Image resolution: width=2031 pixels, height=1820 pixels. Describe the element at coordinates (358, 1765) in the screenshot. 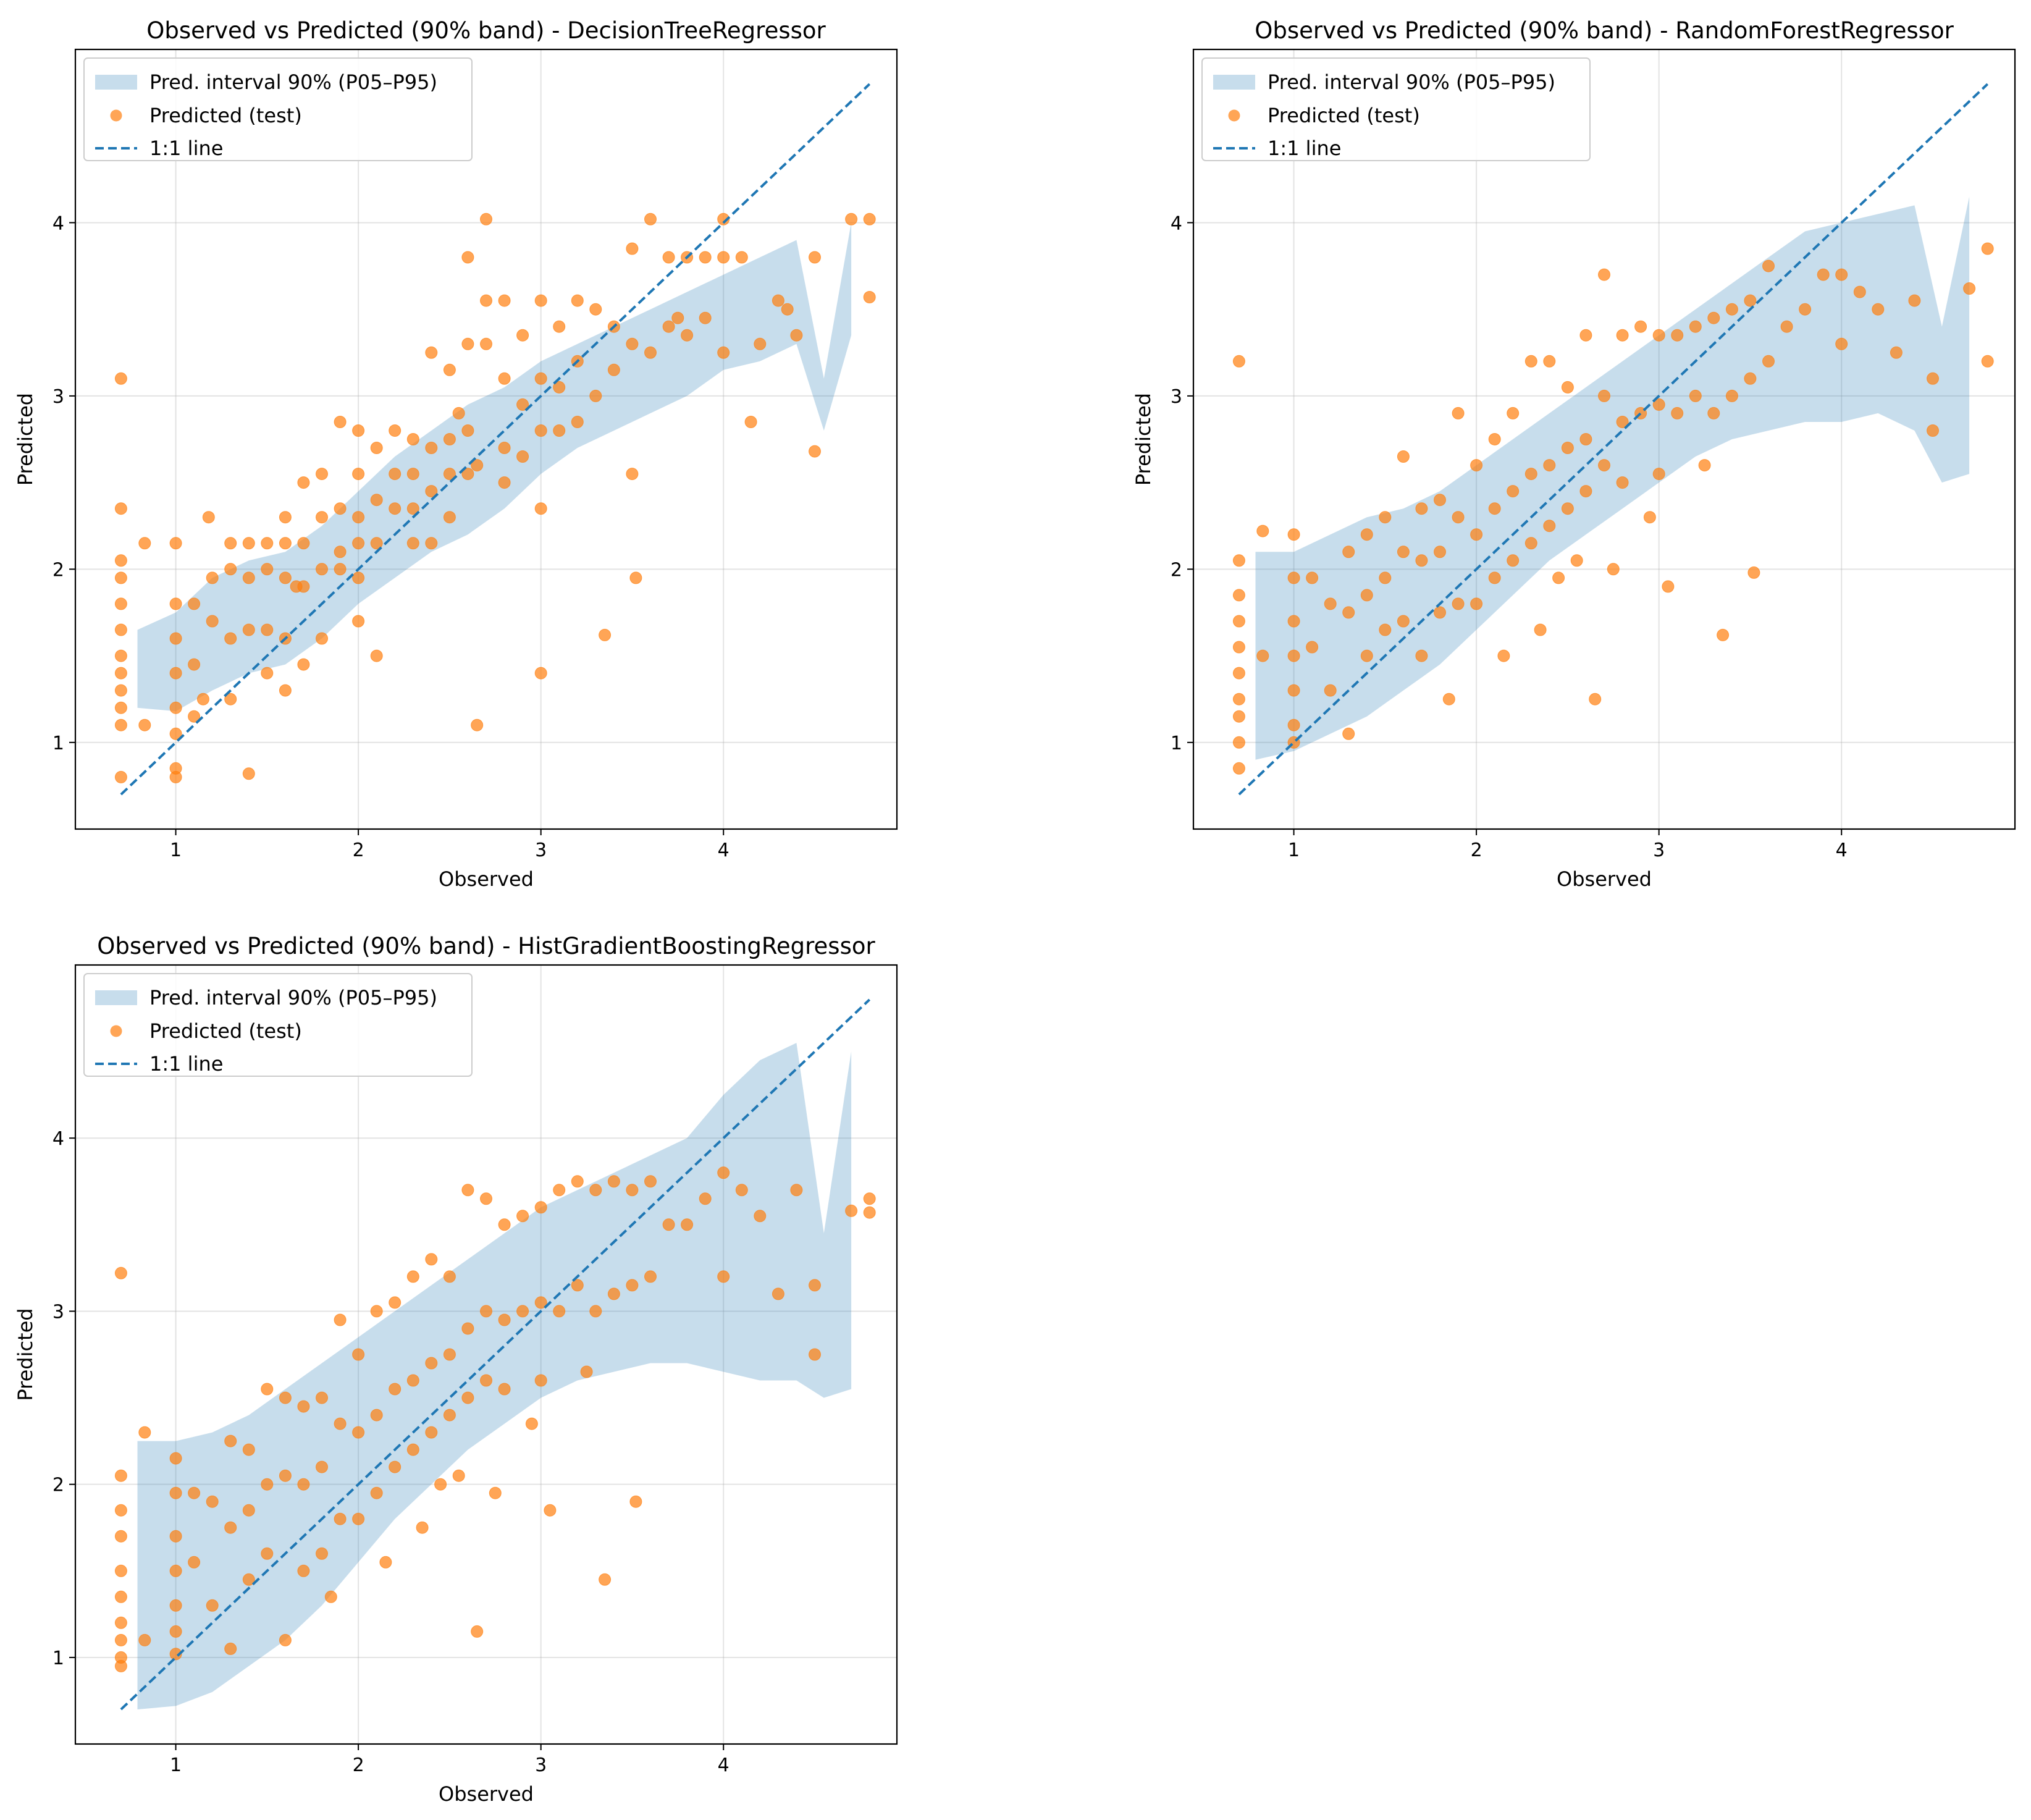

I see `x-tick-label: 2` at that location.